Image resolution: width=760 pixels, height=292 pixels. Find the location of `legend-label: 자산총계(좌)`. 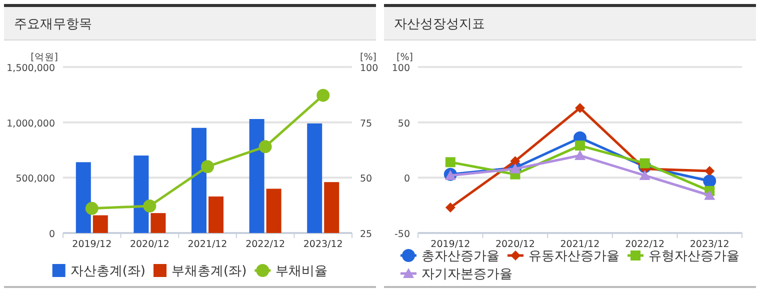

legend-label: 자산총계(좌) is located at coordinates (108, 271).